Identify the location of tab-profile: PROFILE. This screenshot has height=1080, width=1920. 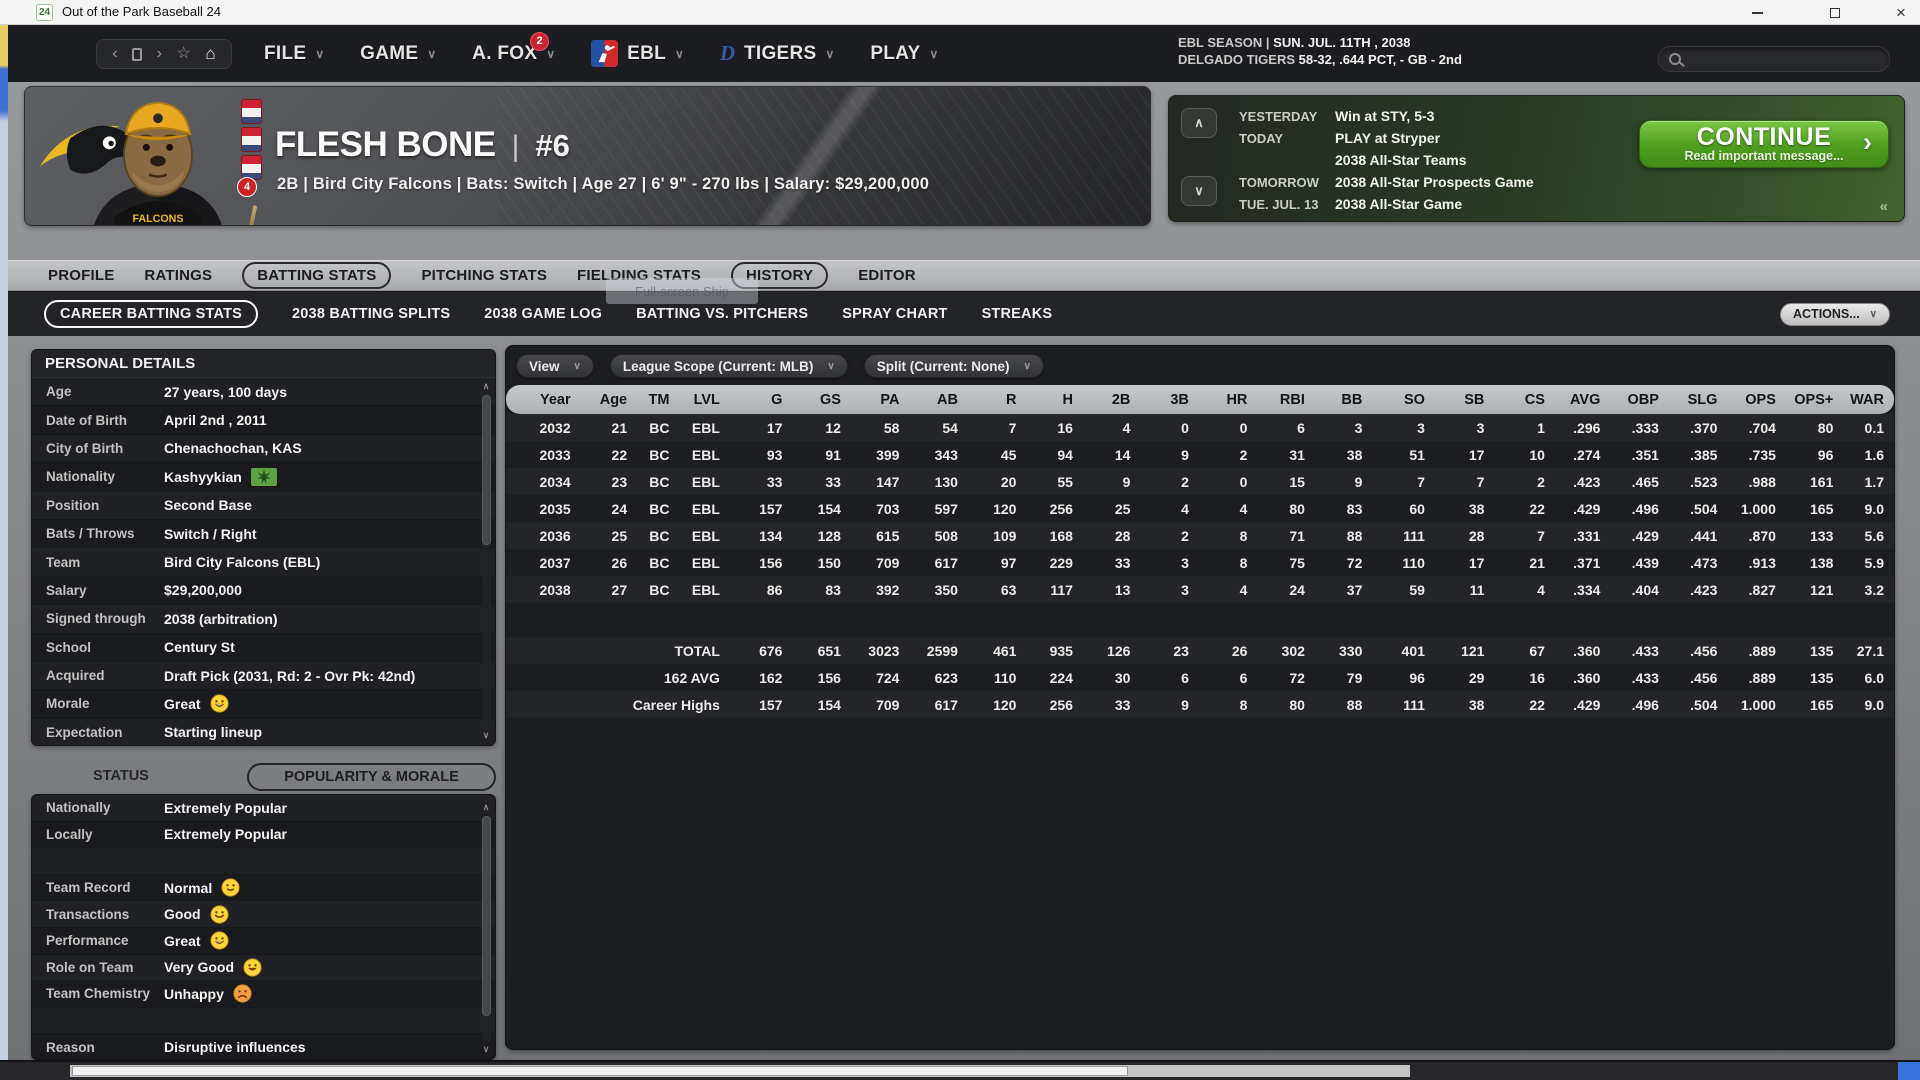
(81, 275).